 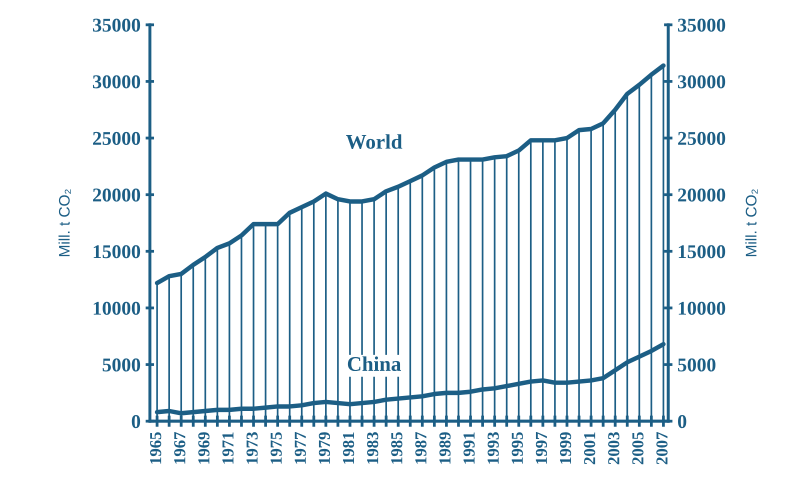 I want to click on x-tick-label: 1967, so click(x=180, y=448).